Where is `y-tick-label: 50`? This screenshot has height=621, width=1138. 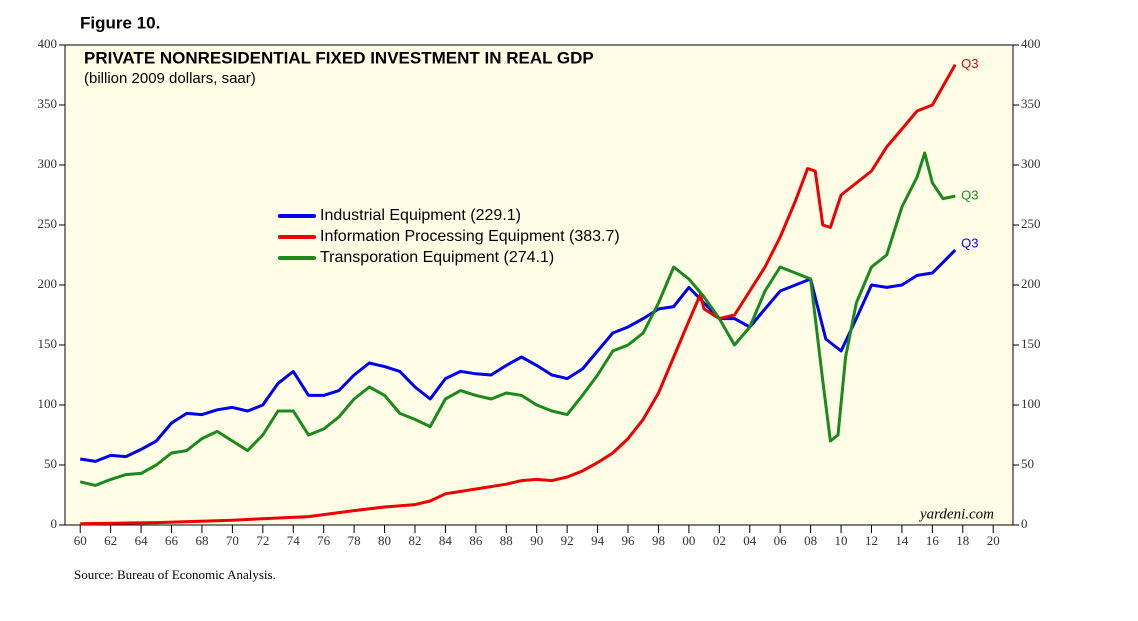 y-tick-label: 50 is located at coordinates (50, 463).